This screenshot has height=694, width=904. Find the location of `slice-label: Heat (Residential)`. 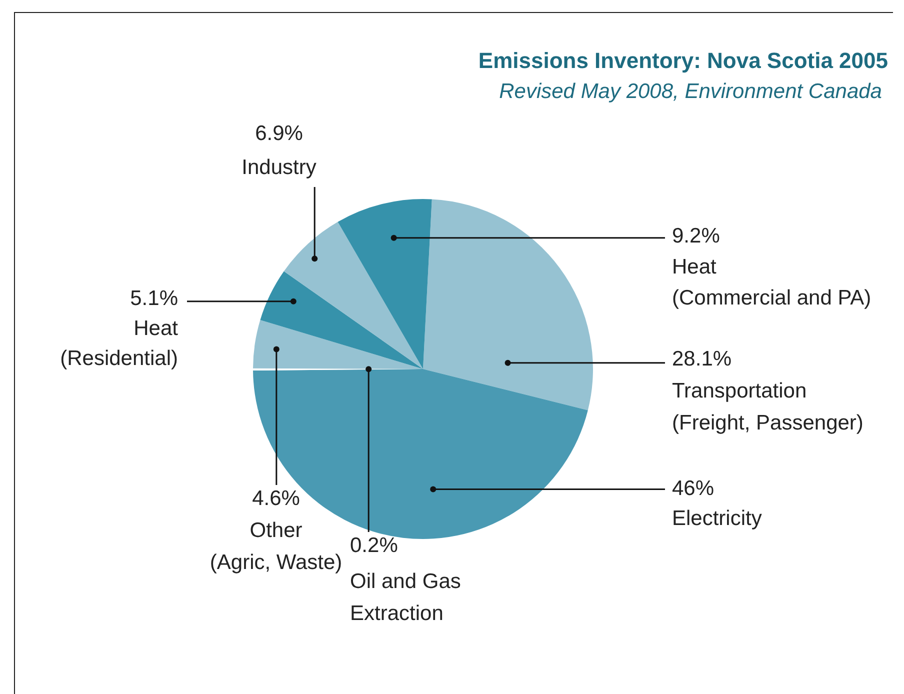

slice-label: Heat (Residential) is located at coordinates (119, 343).